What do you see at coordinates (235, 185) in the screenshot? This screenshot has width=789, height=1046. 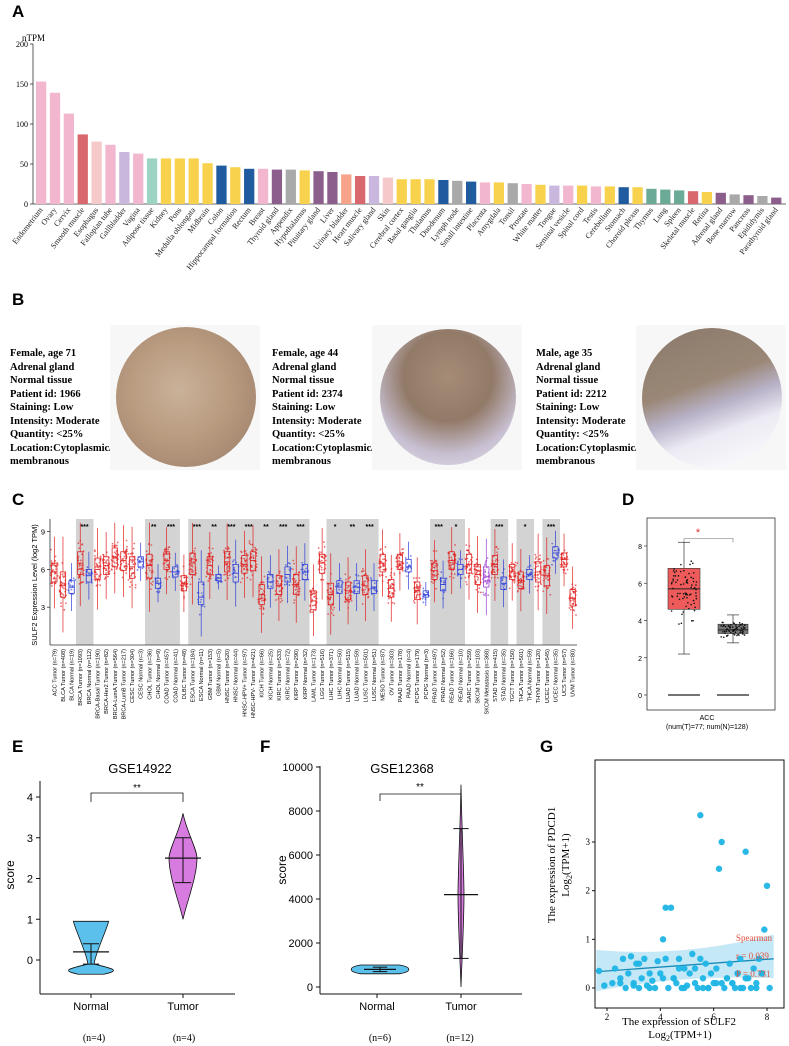 I see `bar` at bounding box center [235, 185].